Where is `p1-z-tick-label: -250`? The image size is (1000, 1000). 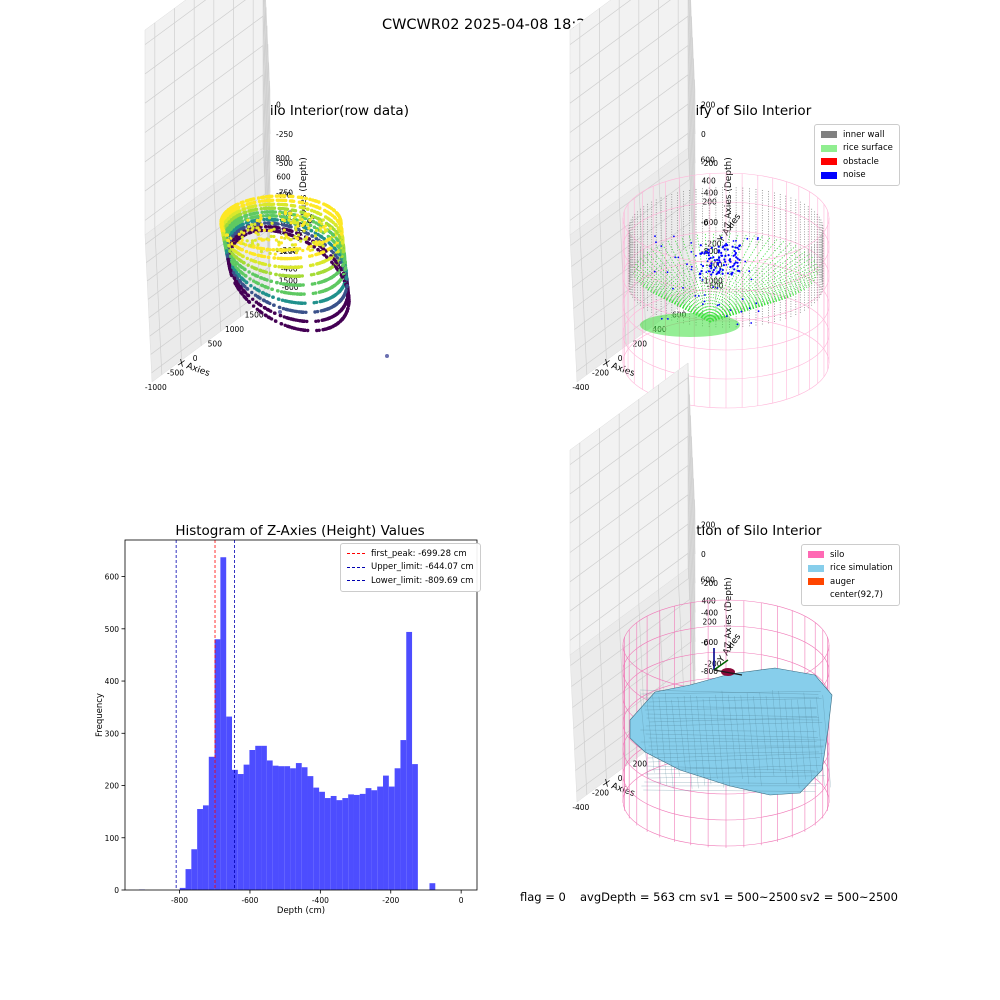
p1-z-tick-label: -250 is located at coordinates (284, 134).